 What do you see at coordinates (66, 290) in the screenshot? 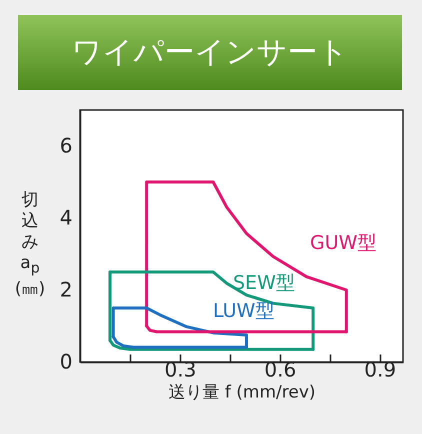
I see `y-tick-label: 2` at bounding box center [66, 290].